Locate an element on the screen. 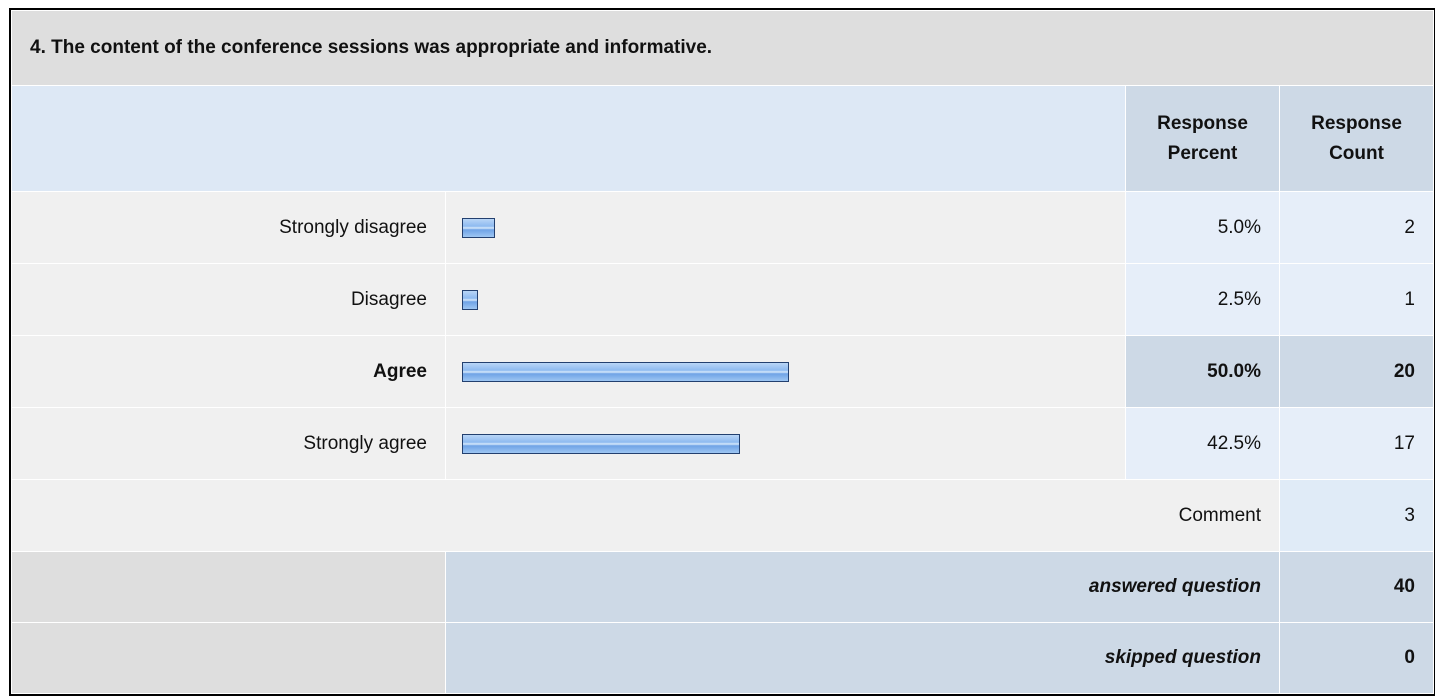 Image resolution: width=1440 pixels, height=696 pixels. answer-label: Disagree is located at coordinates (228, 299).